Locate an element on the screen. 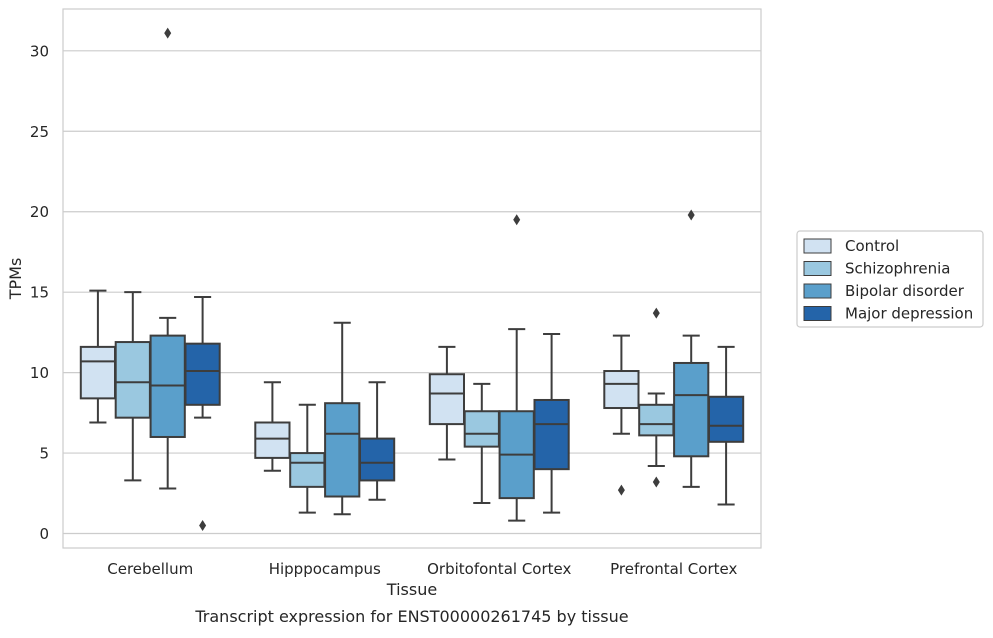  x-axis-label: Tissue is located at coordinates (411, 589).